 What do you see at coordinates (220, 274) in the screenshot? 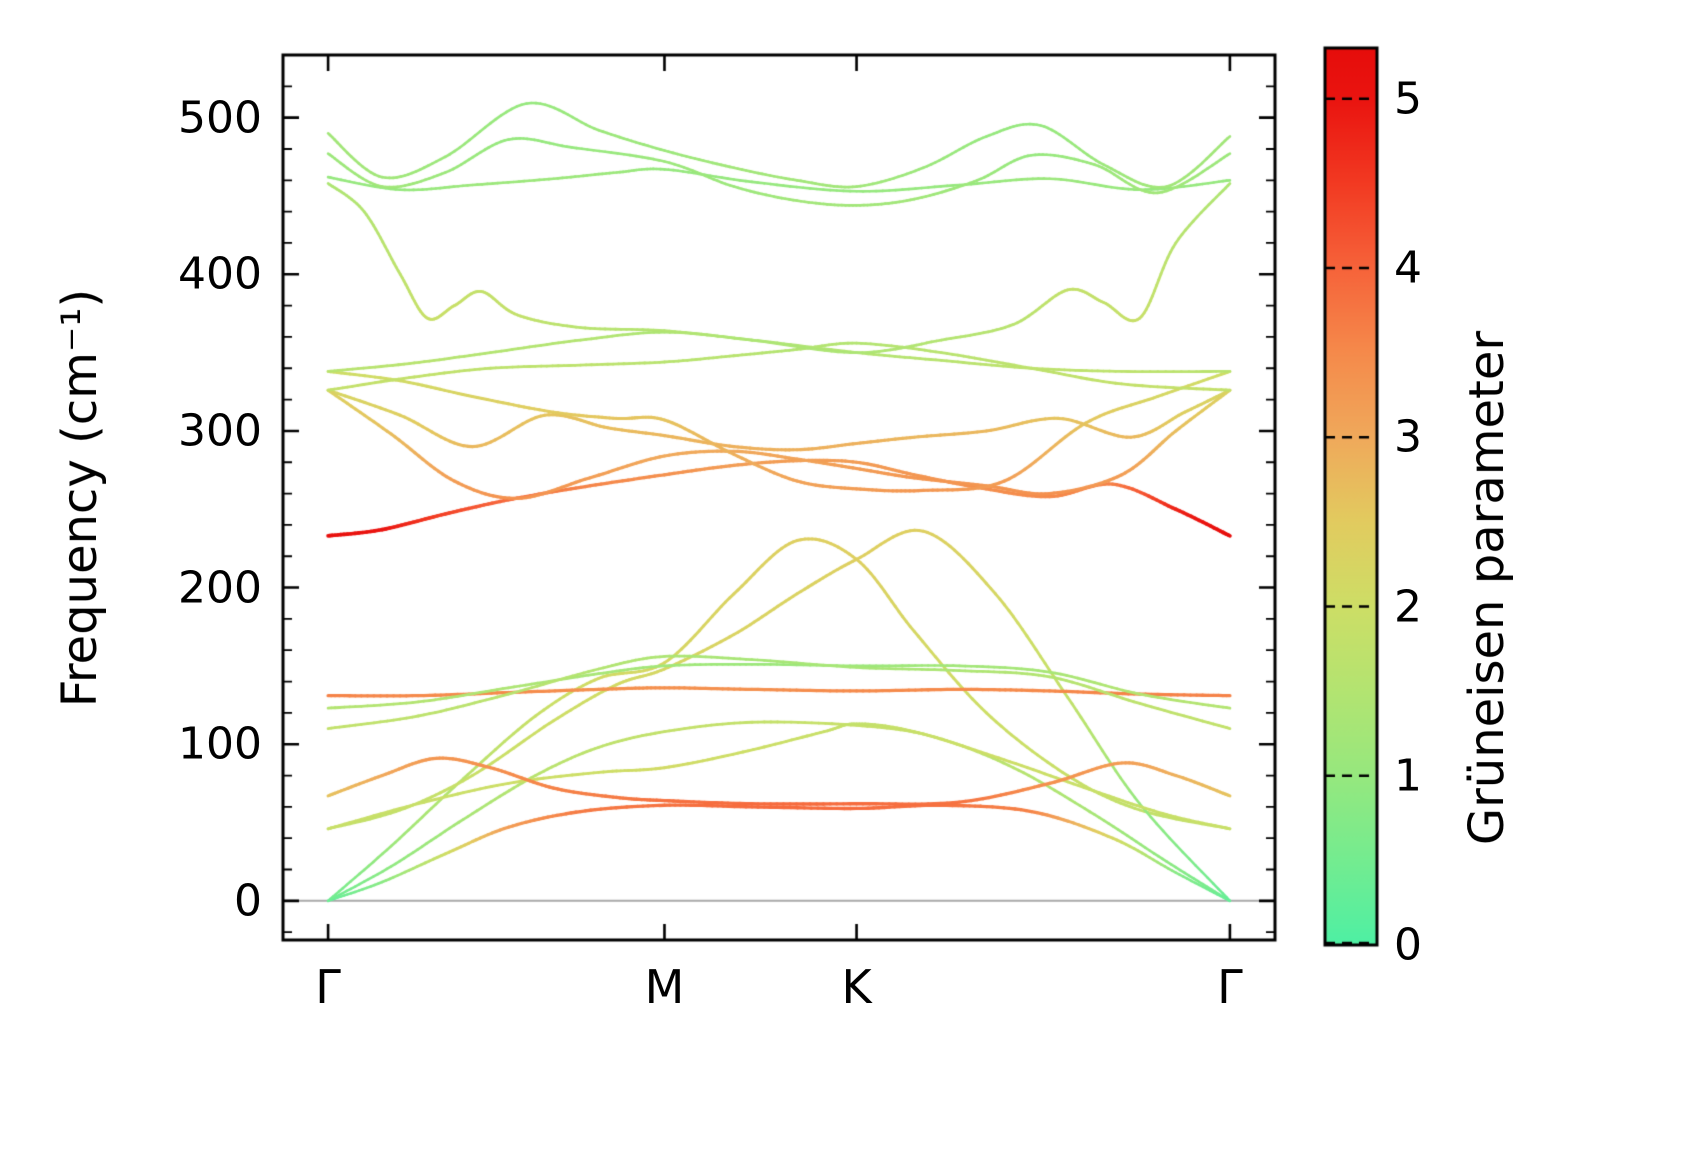
I see `y-tick-label: 400` at bounding box center [220, 274].